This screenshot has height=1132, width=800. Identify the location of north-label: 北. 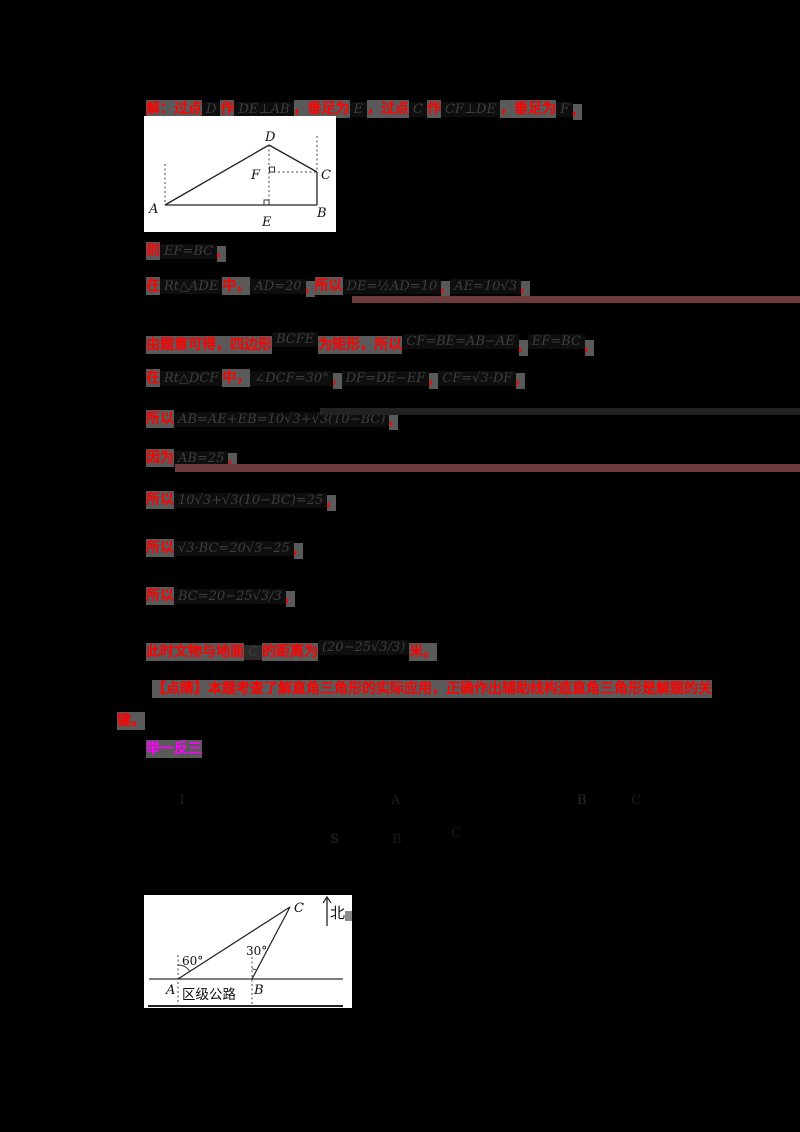
(337, 913).